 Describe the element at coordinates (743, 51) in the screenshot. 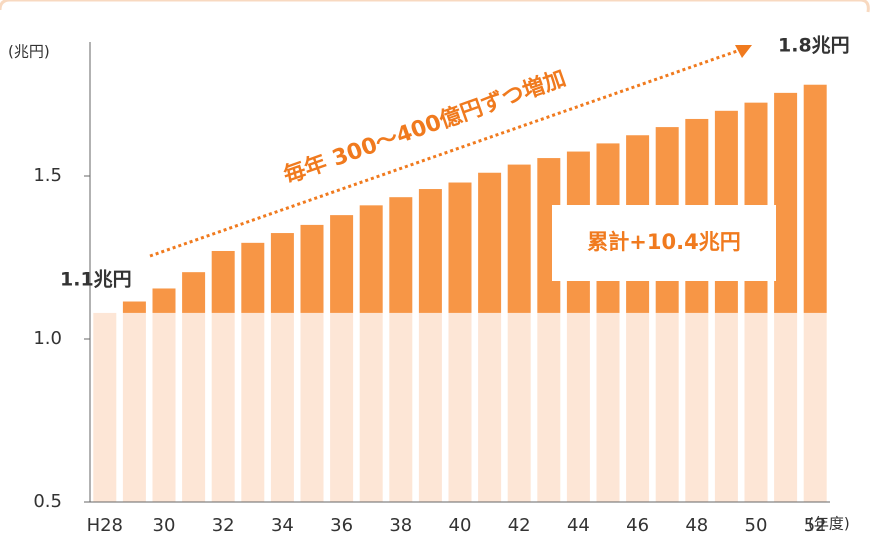

I see `arrow-head` at that location.